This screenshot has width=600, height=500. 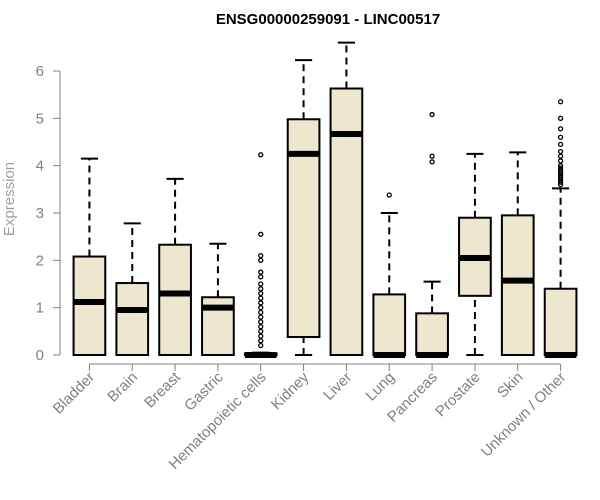 What do you see at coordinates (9, 199) in the screenshot?
I see `y-axis-title: Expression` at bounding box center [9, 199].